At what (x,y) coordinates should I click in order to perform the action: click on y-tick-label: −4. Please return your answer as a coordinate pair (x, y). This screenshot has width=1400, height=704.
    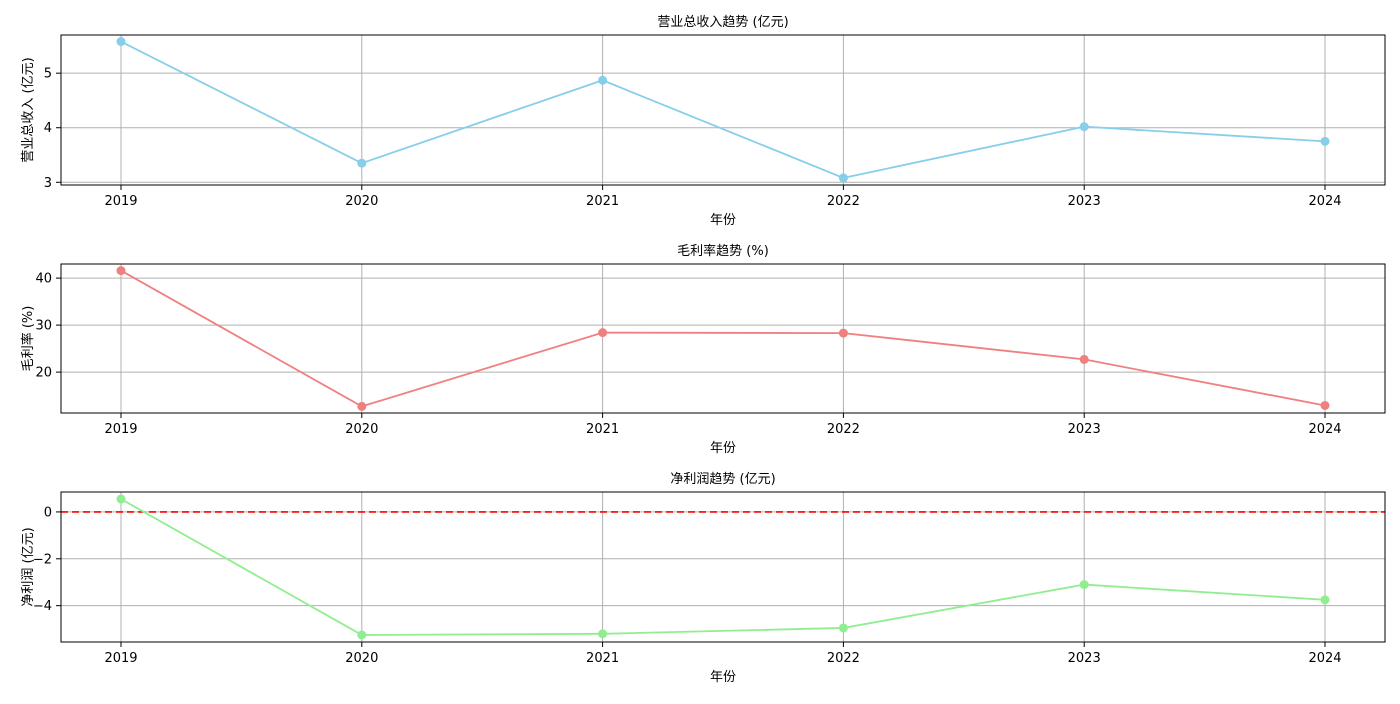
    Looking at the image, I should click on (42, 606).